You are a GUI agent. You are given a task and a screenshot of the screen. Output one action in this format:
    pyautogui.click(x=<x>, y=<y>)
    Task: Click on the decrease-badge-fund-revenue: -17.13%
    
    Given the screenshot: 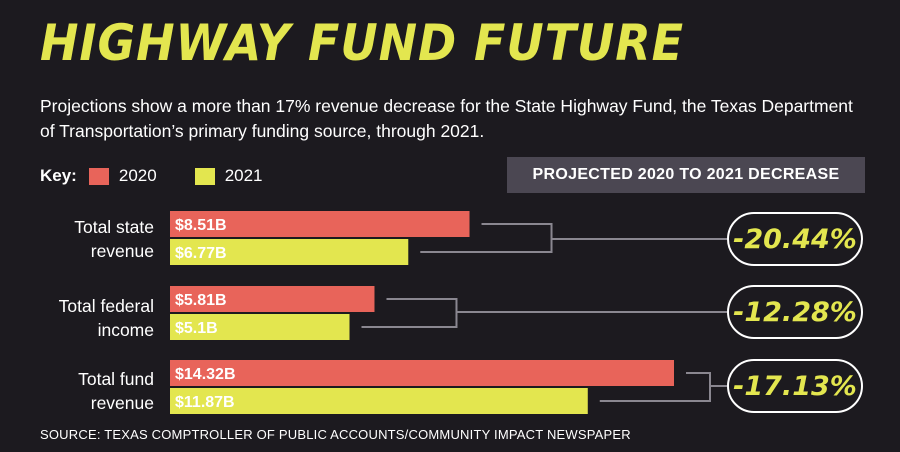 What is the action you would take?
    pyautogui.click(x=795, y=386)
    